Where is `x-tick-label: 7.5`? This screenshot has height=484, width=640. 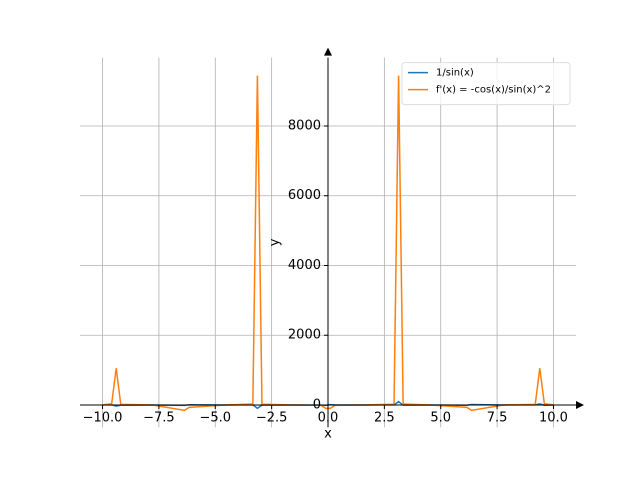 x-tick-label: 7.5 is located at coordinates (497, 417).